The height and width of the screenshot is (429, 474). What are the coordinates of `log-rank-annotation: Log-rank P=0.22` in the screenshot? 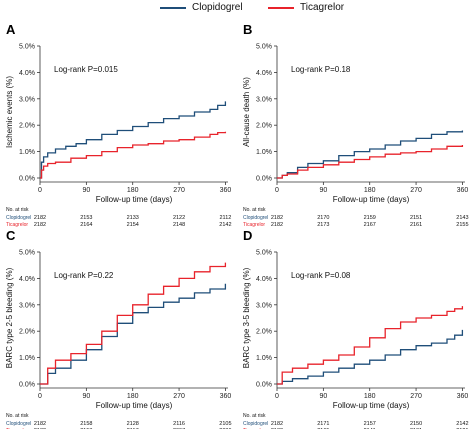 It's located at (84, 275).